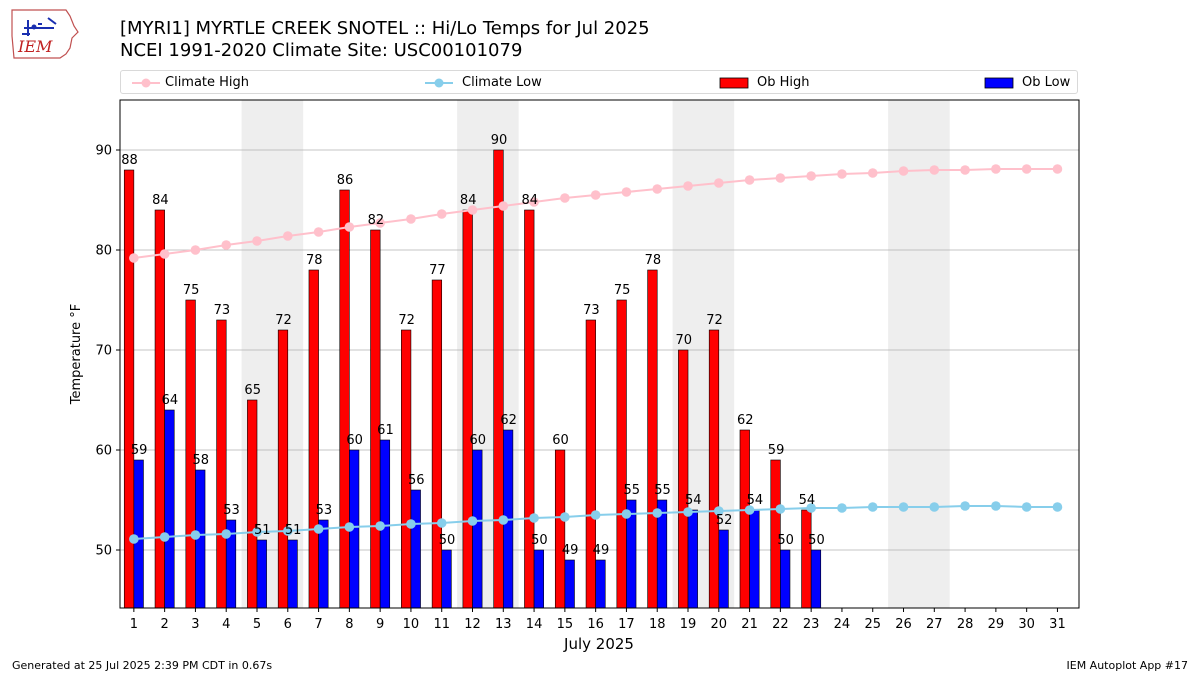  Describe the element at coordinates (872, 624) in the screenshot. I see `x-tick-label: 25` at that location.